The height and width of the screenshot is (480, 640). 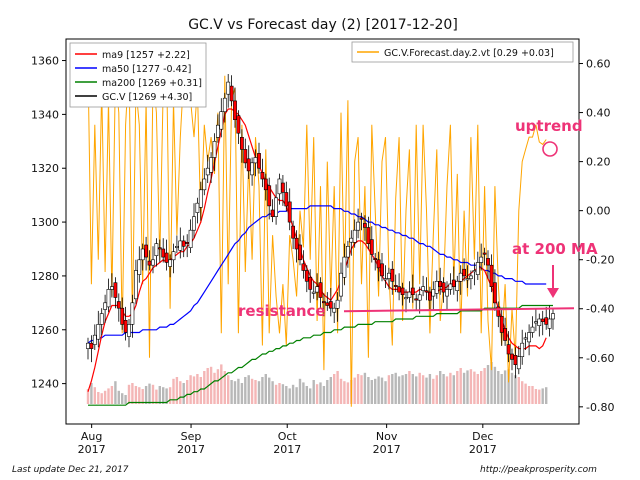 What do you see at coordinates (482, 436) in the screenshot?
I see `x-tick-month: Dec` at bounding box center [482, 436].